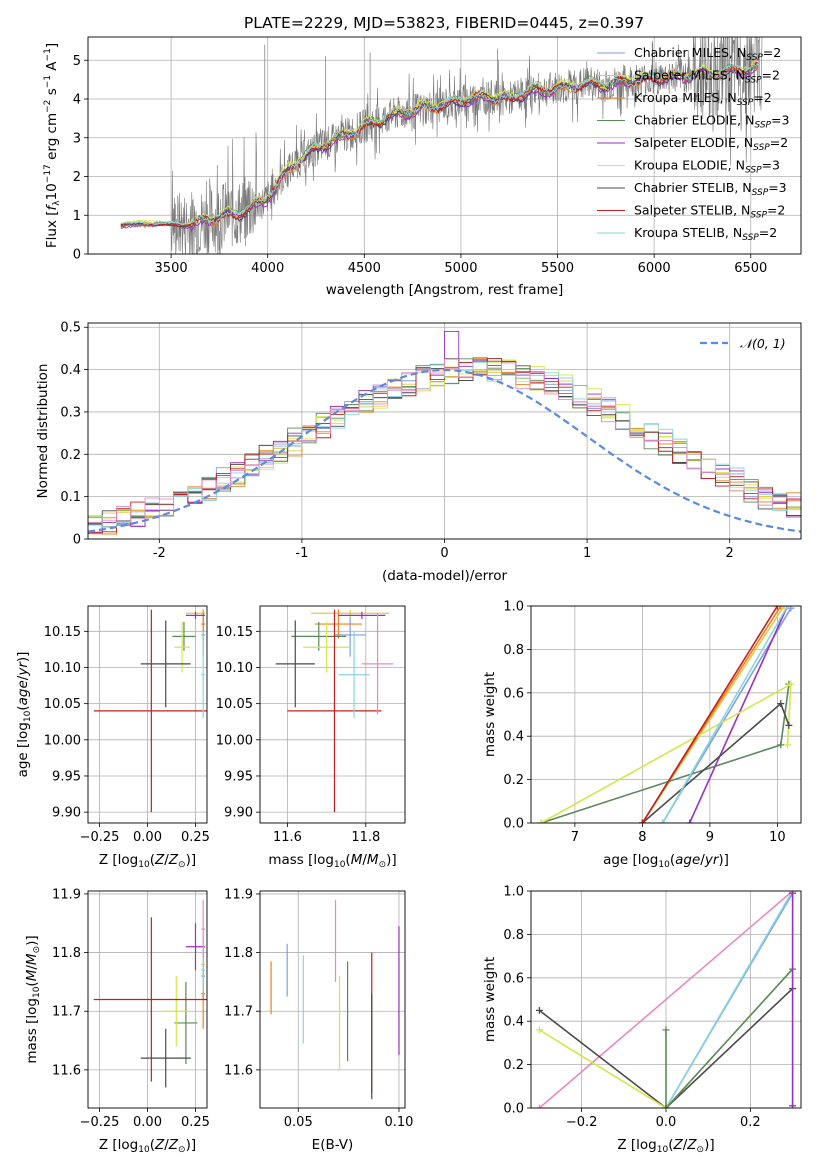 The image size is (819, 1170). What do you see at coordinates (332, 714) in the screenshot?
I see `age_vs_mass-frame` at bounding box center [332, 714].